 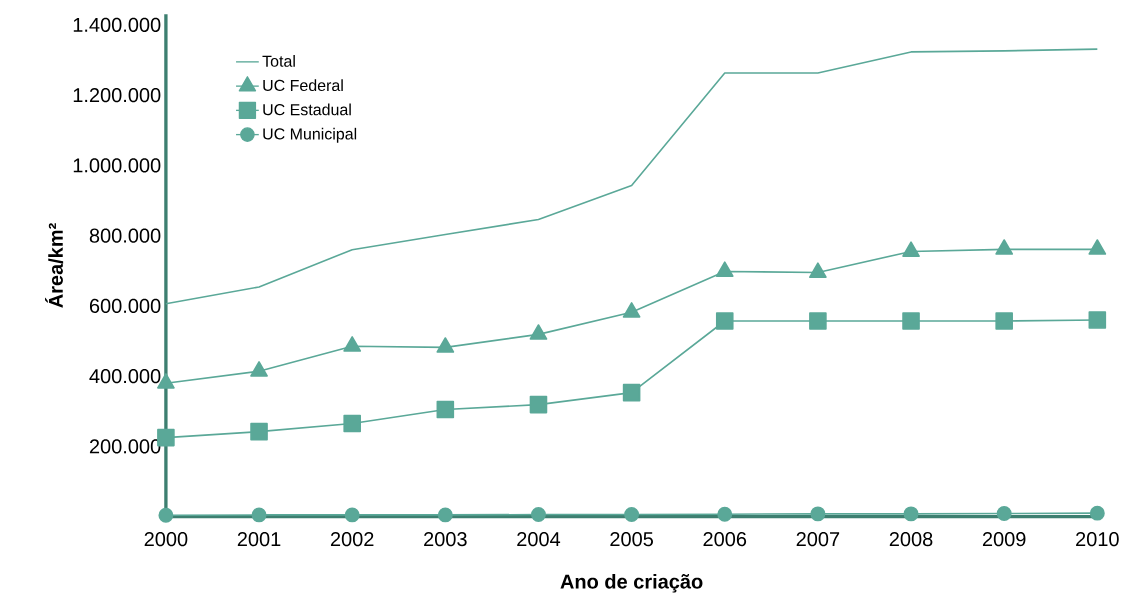 What do you see at coordinates (539, 539) in the screenshot?
I see `x-tick-label: 2004` at bounding box center [539, 539].